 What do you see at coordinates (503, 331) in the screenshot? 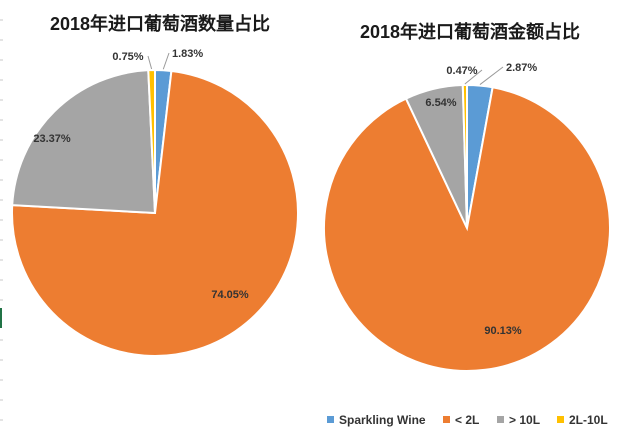
I see `data-label-2l: 90.13%` at bounding box center [503, 331].